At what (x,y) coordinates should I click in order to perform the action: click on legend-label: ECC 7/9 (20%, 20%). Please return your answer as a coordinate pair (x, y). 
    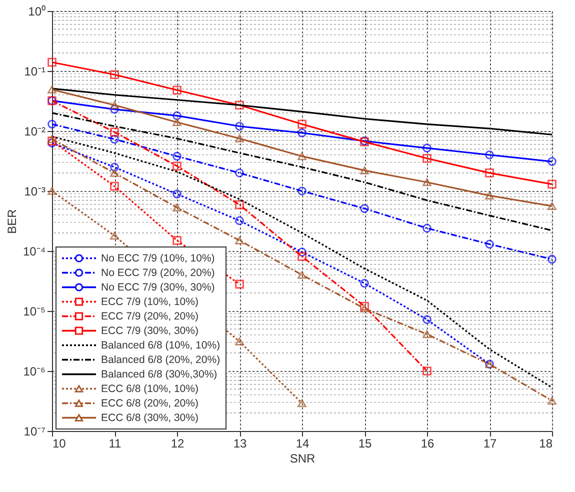
    Looking at the image, I should click on (149, 316).